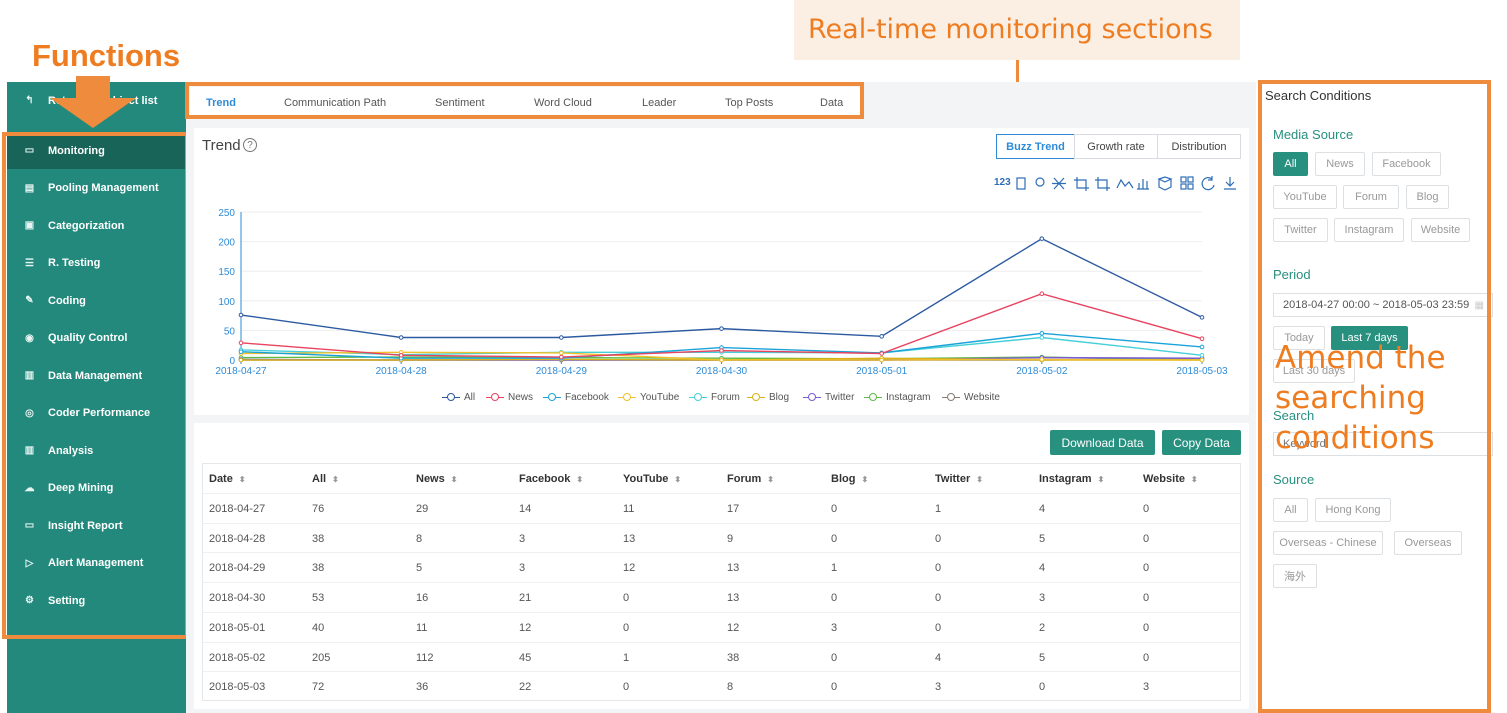  What do you see at coordinates (1383, 444) in the screenshot?
I see `keyword-input` at bounding box center [1383, 444].